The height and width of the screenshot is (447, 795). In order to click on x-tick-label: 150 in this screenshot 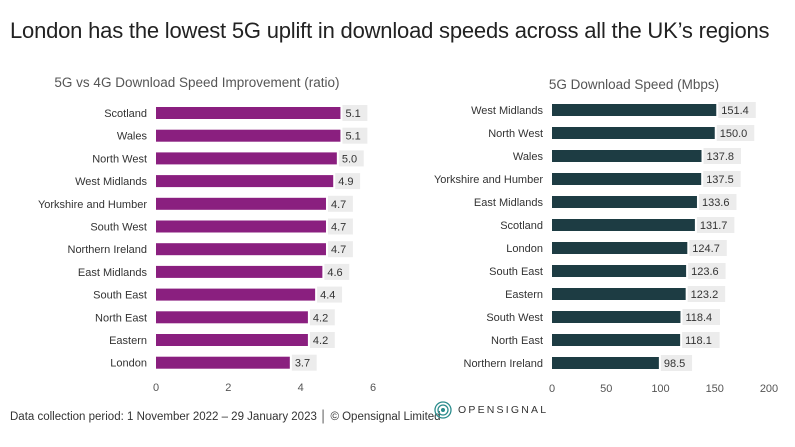, I will do `click(715, 389)`.